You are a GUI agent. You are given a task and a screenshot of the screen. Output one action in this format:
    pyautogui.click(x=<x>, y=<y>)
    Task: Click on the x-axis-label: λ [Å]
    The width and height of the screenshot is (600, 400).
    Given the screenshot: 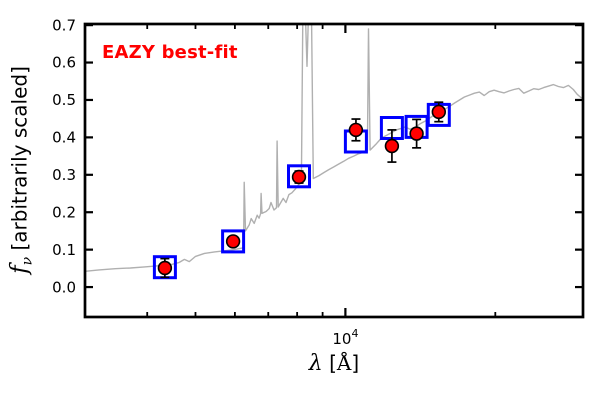 What is the action you would take?
    pyautogui.click(x=334, y=363)
    